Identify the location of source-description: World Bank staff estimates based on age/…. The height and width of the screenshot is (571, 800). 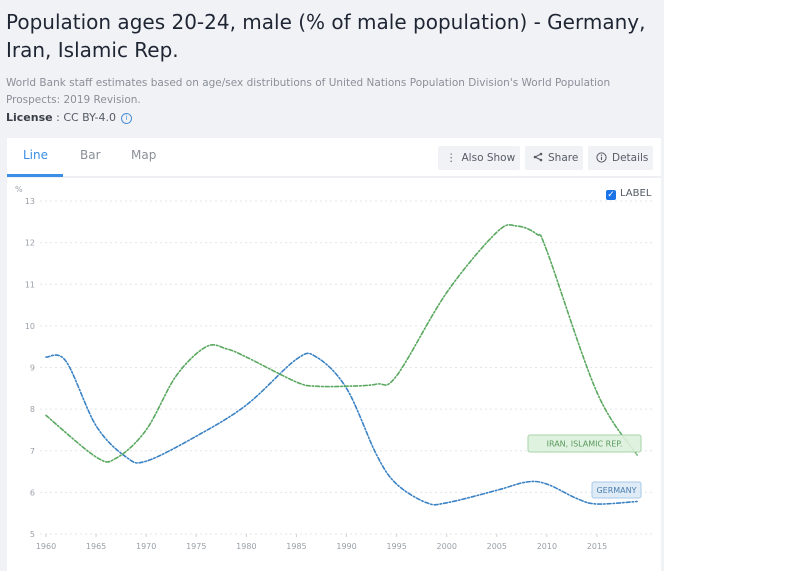
(308, 91).